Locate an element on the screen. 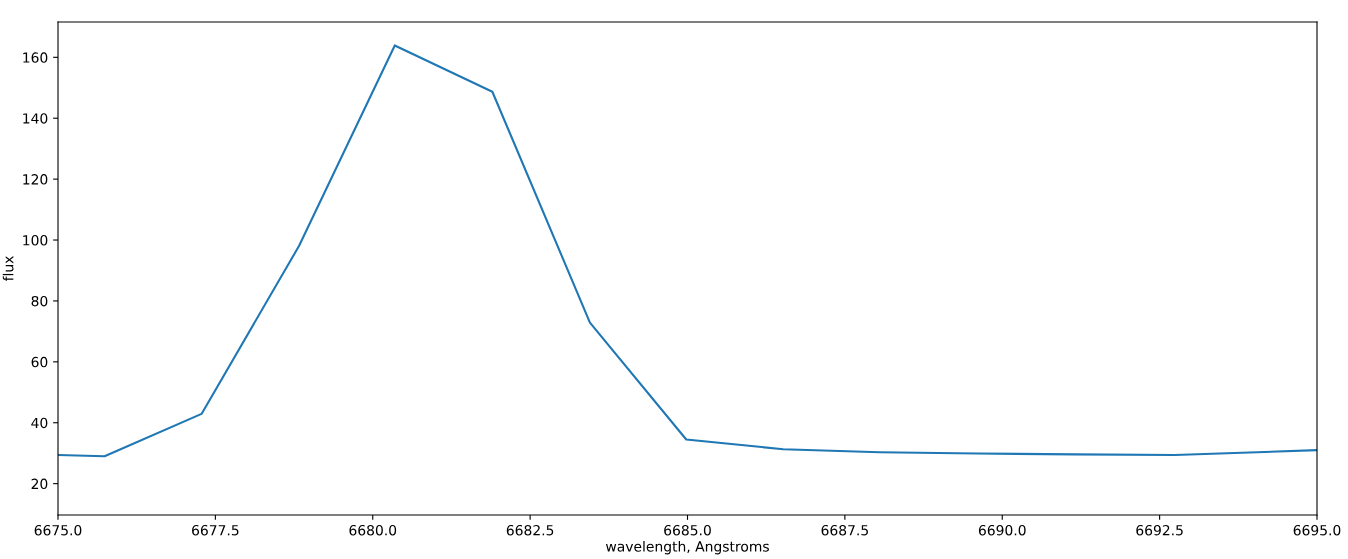 Image resolution: width=1348 pixels, height=559 pixels. y-tick-label: 20 is located at coordinates (39, 484).